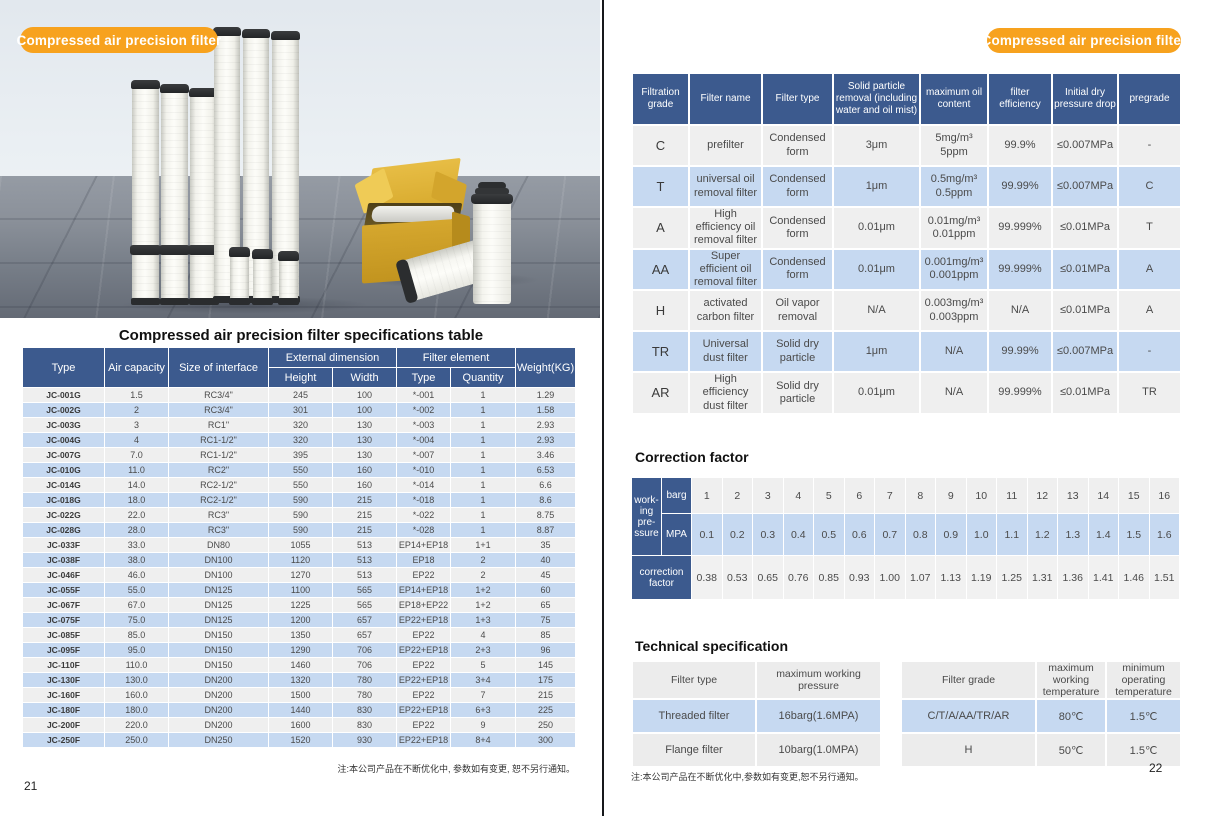 Image resolution: width=1206 pixels, height=816 pixels. Describe the element at coordinates (423, 485) in the screenshot. I see `table-cell: *-014` at that location.